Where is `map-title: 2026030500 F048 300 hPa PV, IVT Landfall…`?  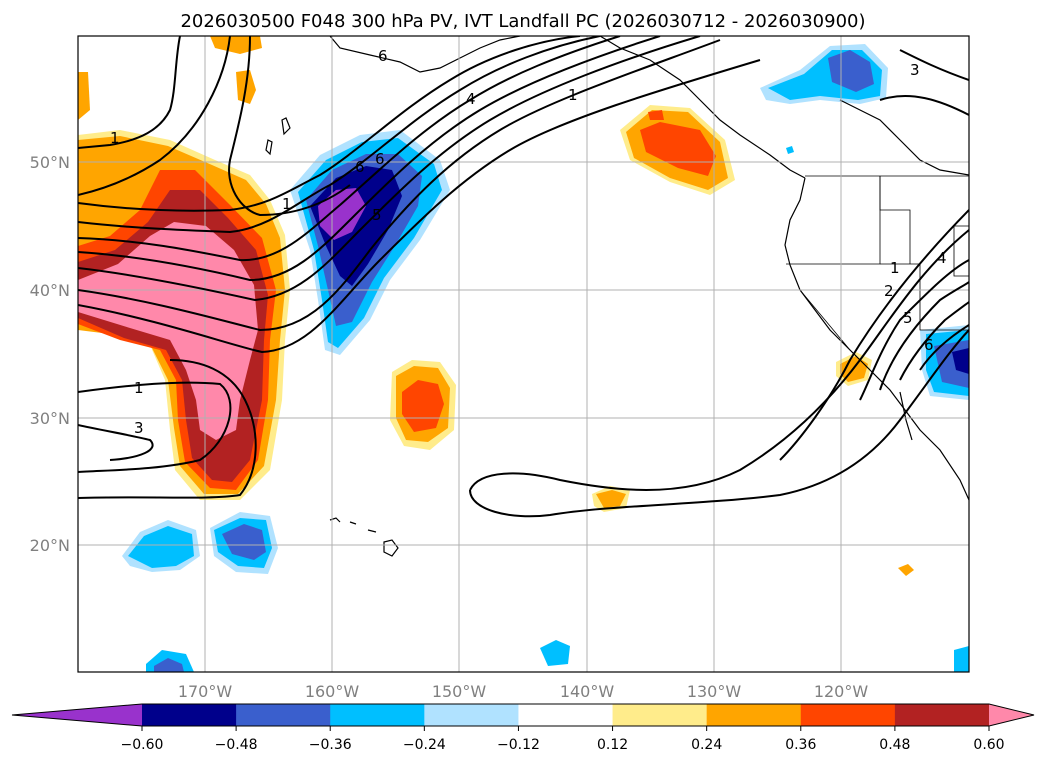 map-title: 2026030500 F048 300 hPa PV, IVT Landfall… is located at coordinates (522, 21).